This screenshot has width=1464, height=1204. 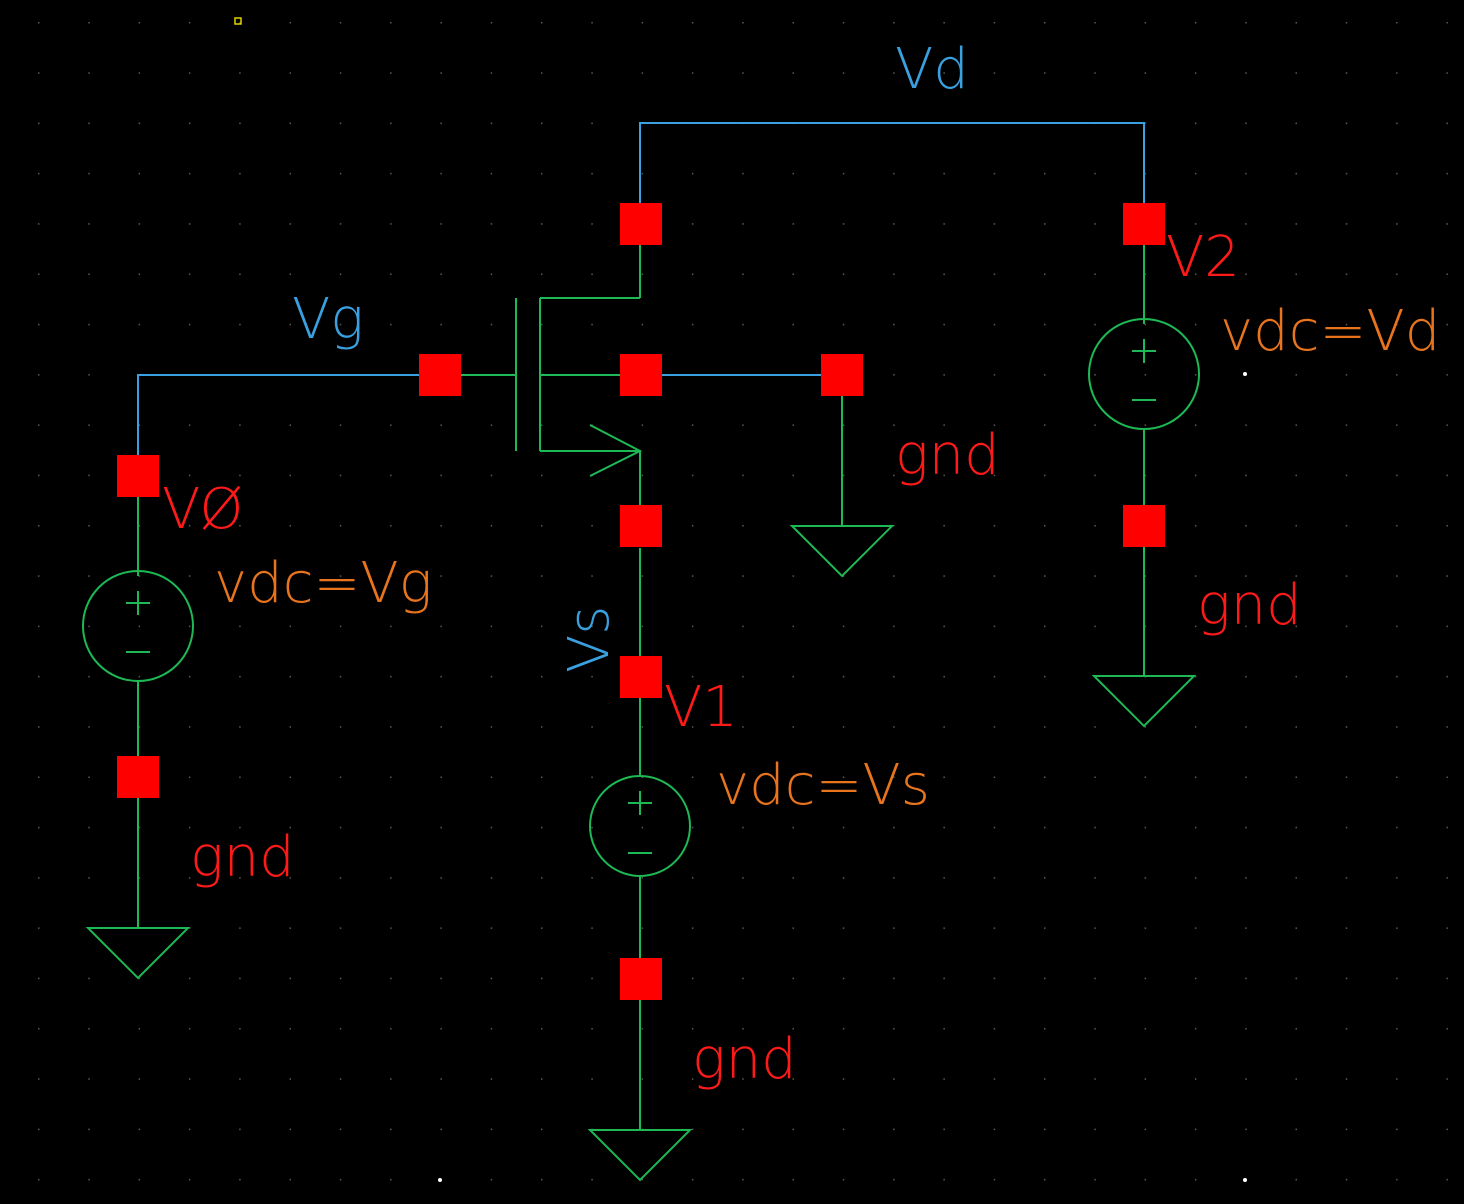 What do you see at coordinates (328, 319) in the screenshot?
I see `gate-net-label: Vg` at bounding box center [328, 319].